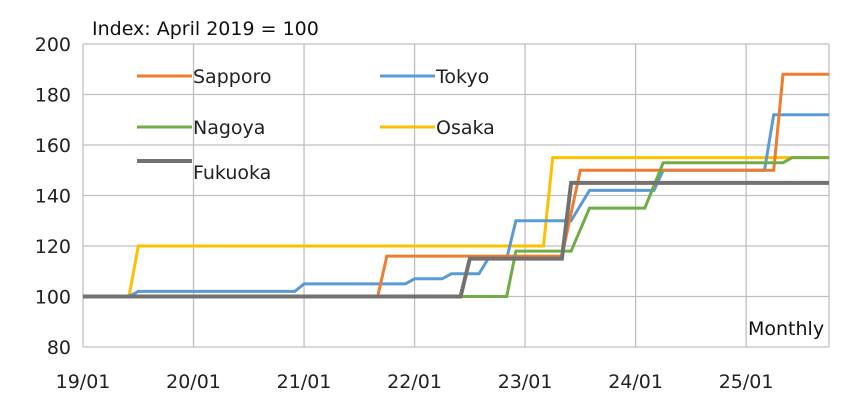 The image size is (850, 405). I want to click on legend-label-sapporo: Sapporo, so click(232, 77).